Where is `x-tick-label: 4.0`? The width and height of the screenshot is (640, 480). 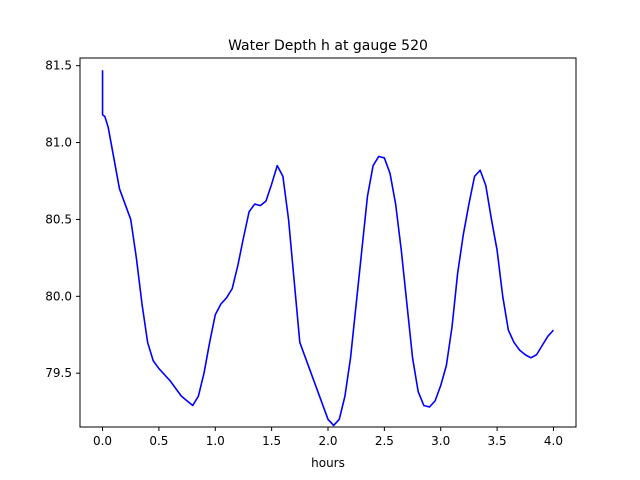 x-tick-label: 4.0 is located at coordinates (553, 441).